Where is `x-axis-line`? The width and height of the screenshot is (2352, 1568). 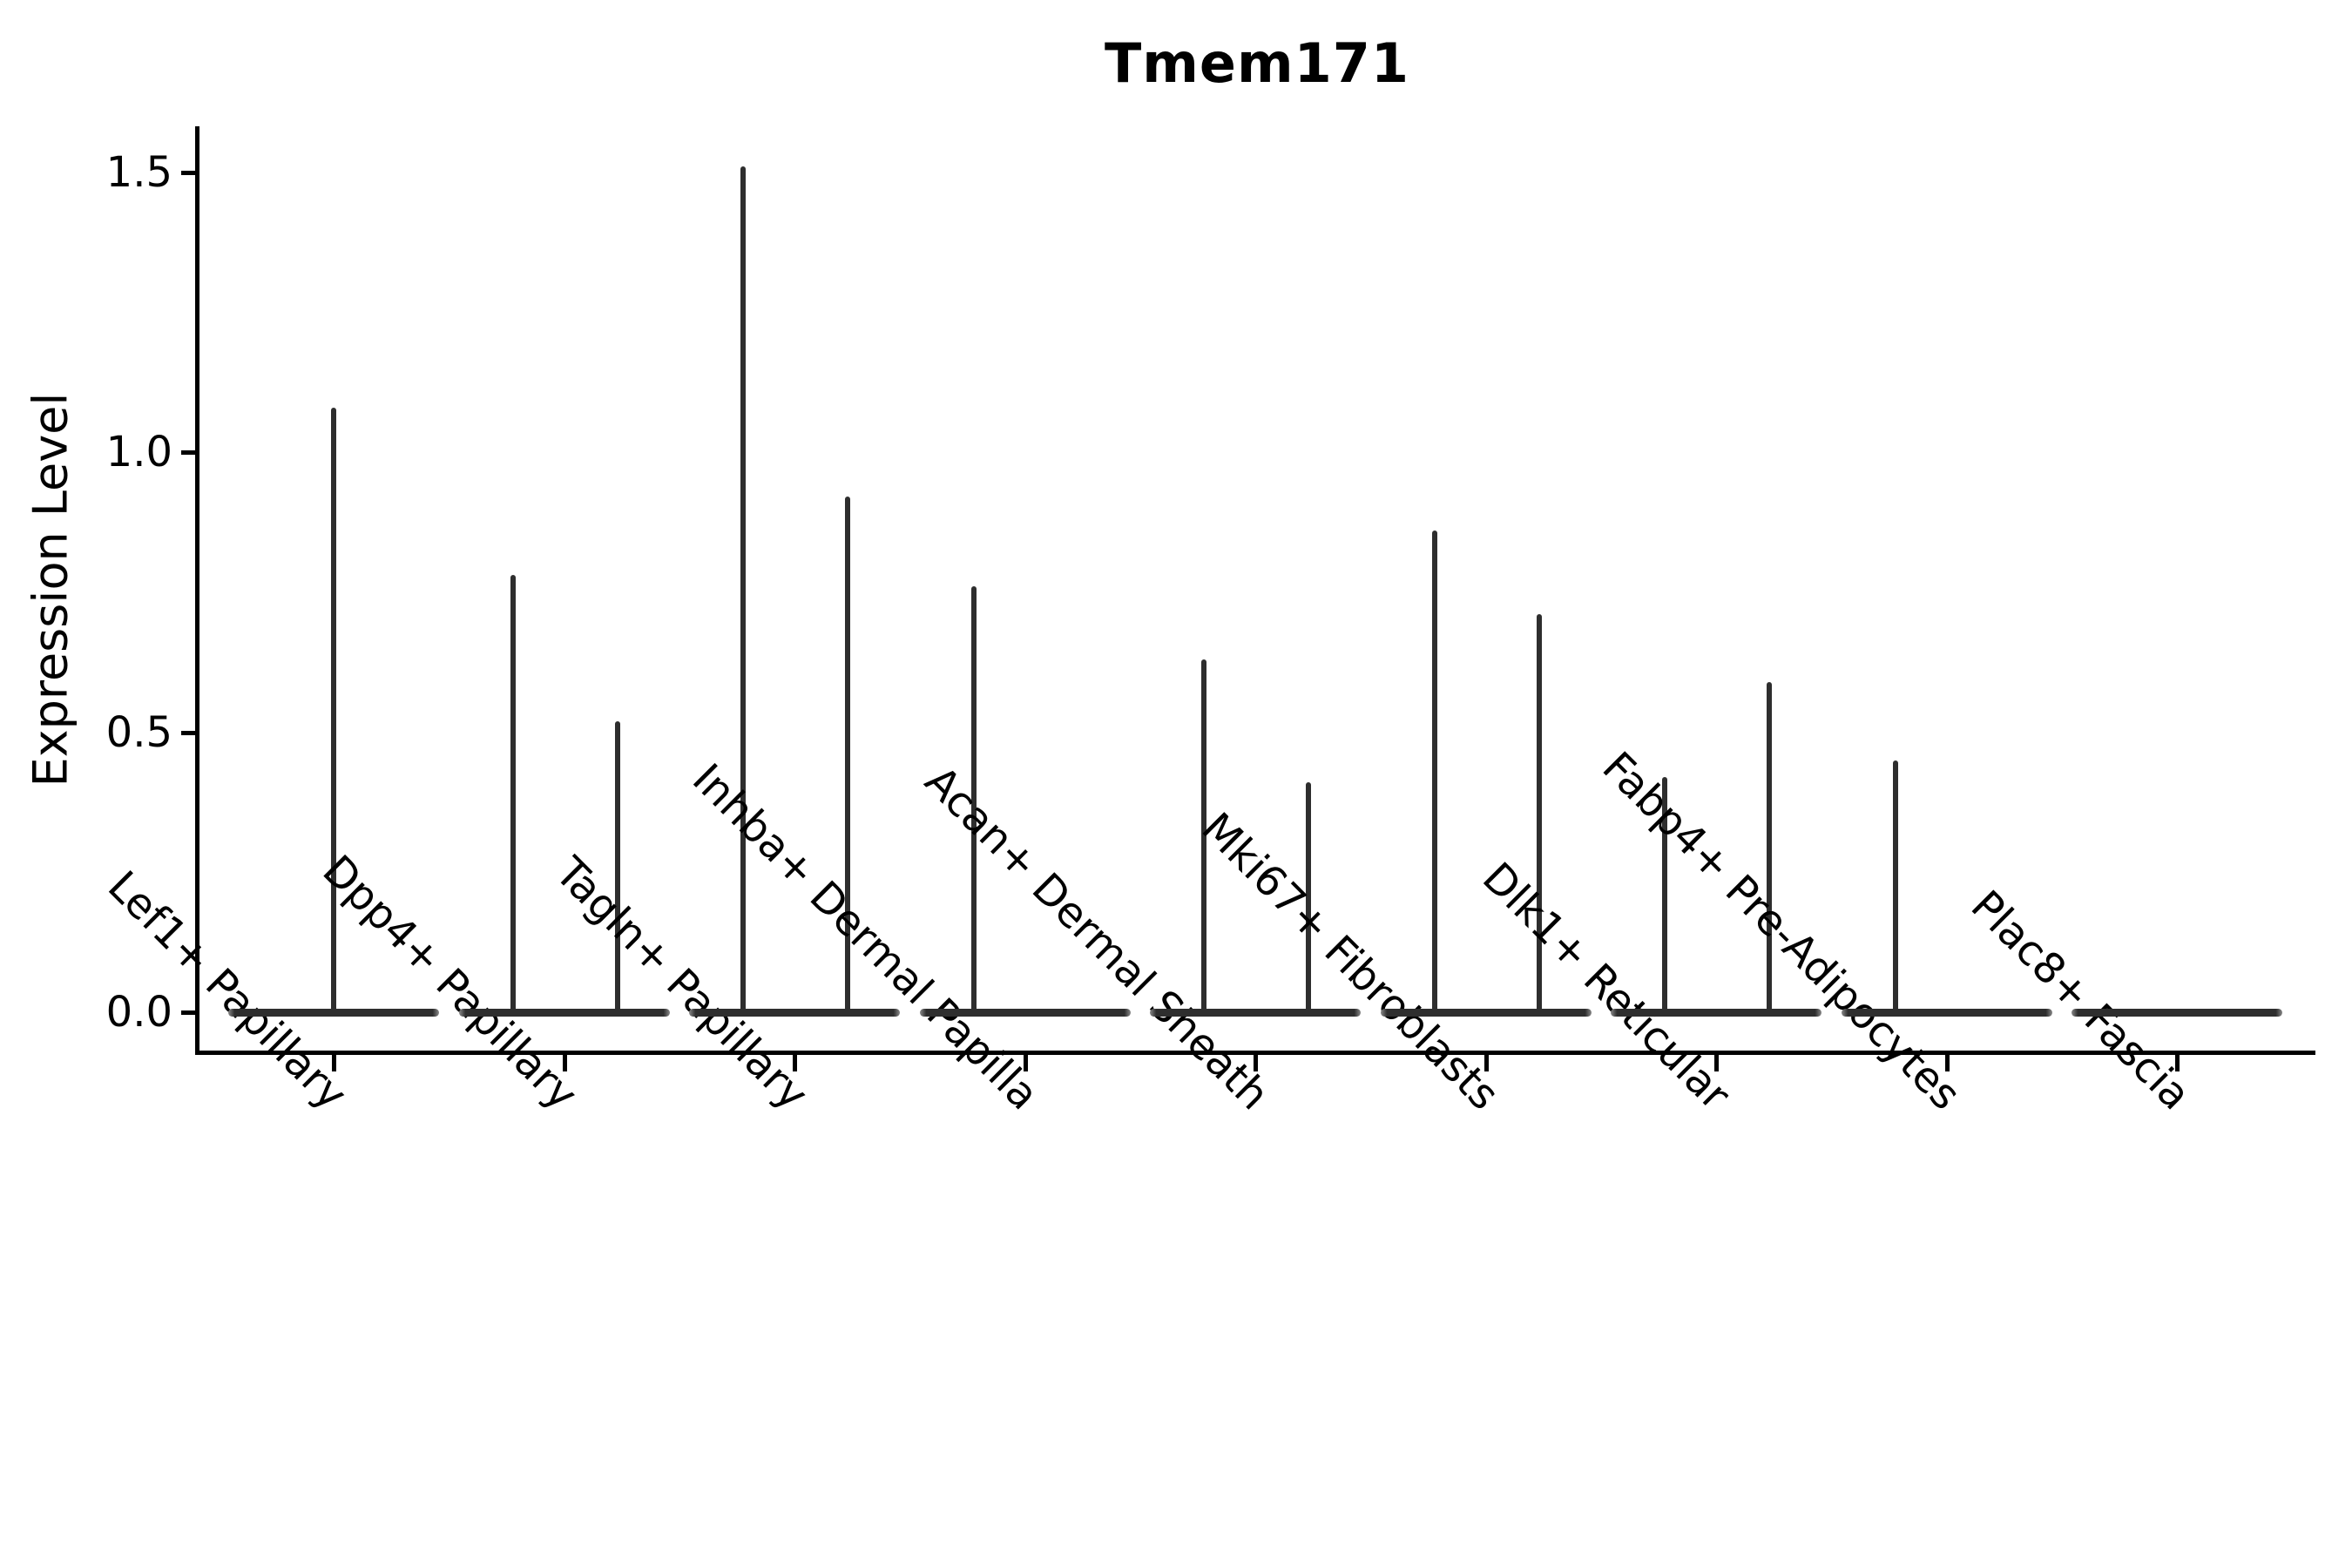 x-axis-line is located at coordinates (1255, 1053).